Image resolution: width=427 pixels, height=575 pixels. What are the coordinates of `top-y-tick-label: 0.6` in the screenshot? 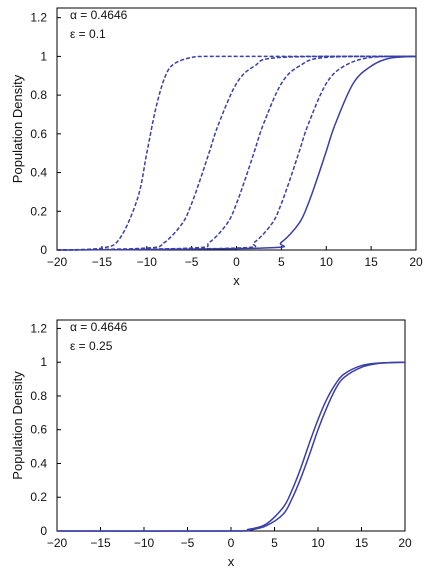 It's located at (38, 134).